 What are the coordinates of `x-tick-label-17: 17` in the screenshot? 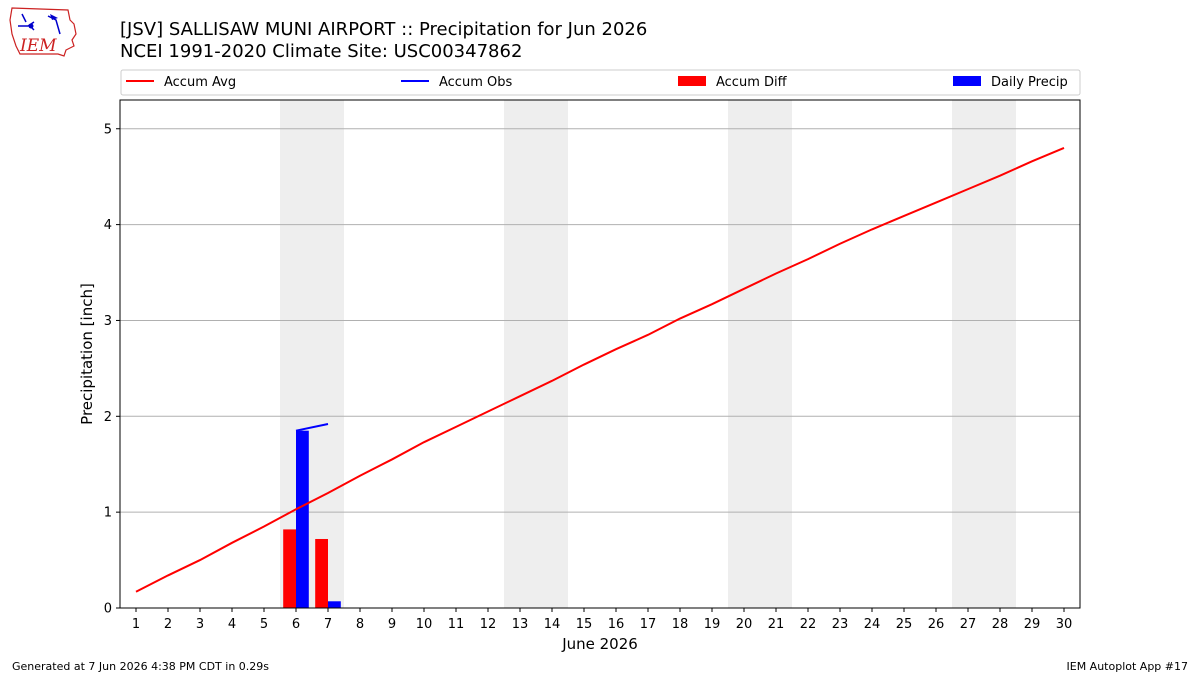 It's located at (648, 624).